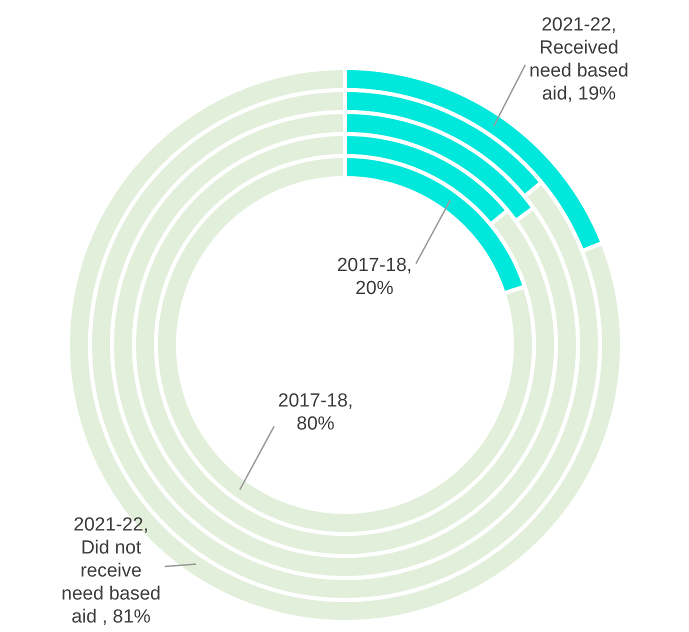 The height and width of the screenshot is (632, 689). Describe the element at coordinates (374, 277) in the screenshot. I see `data-label: 2017-18, 20%` at that location.